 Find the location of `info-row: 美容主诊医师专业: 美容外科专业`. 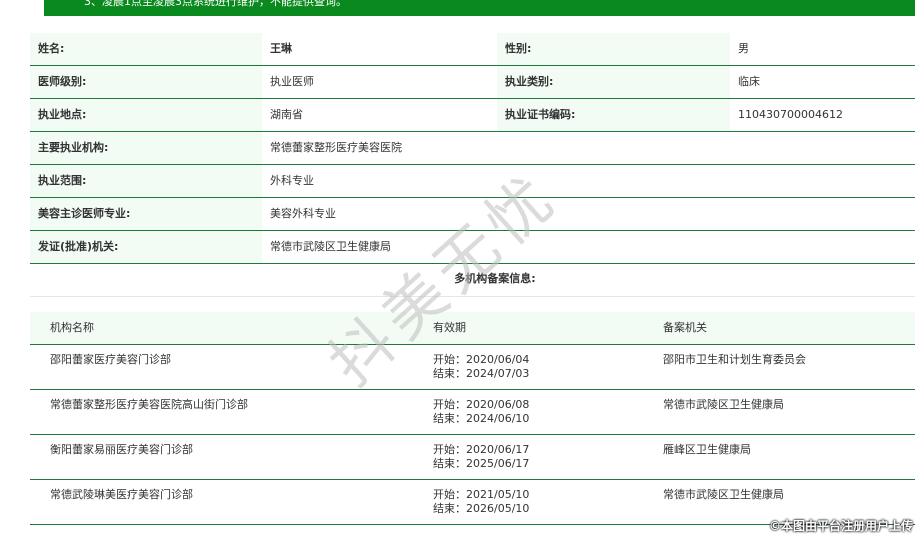

info-row: 美容主诊医师专业: 美容外科专业 is located at coordinates (472, 214).